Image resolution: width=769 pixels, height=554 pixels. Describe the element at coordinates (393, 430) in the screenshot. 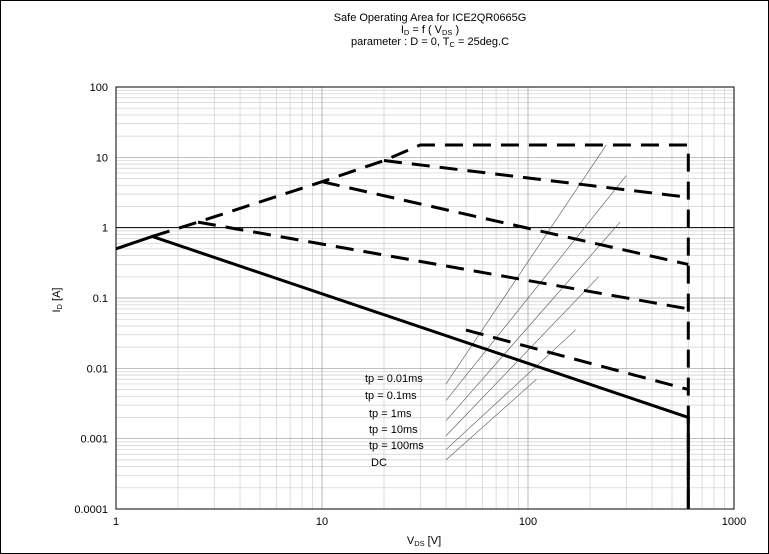

I see `tp-label-4: tp = 10ms` at that location.